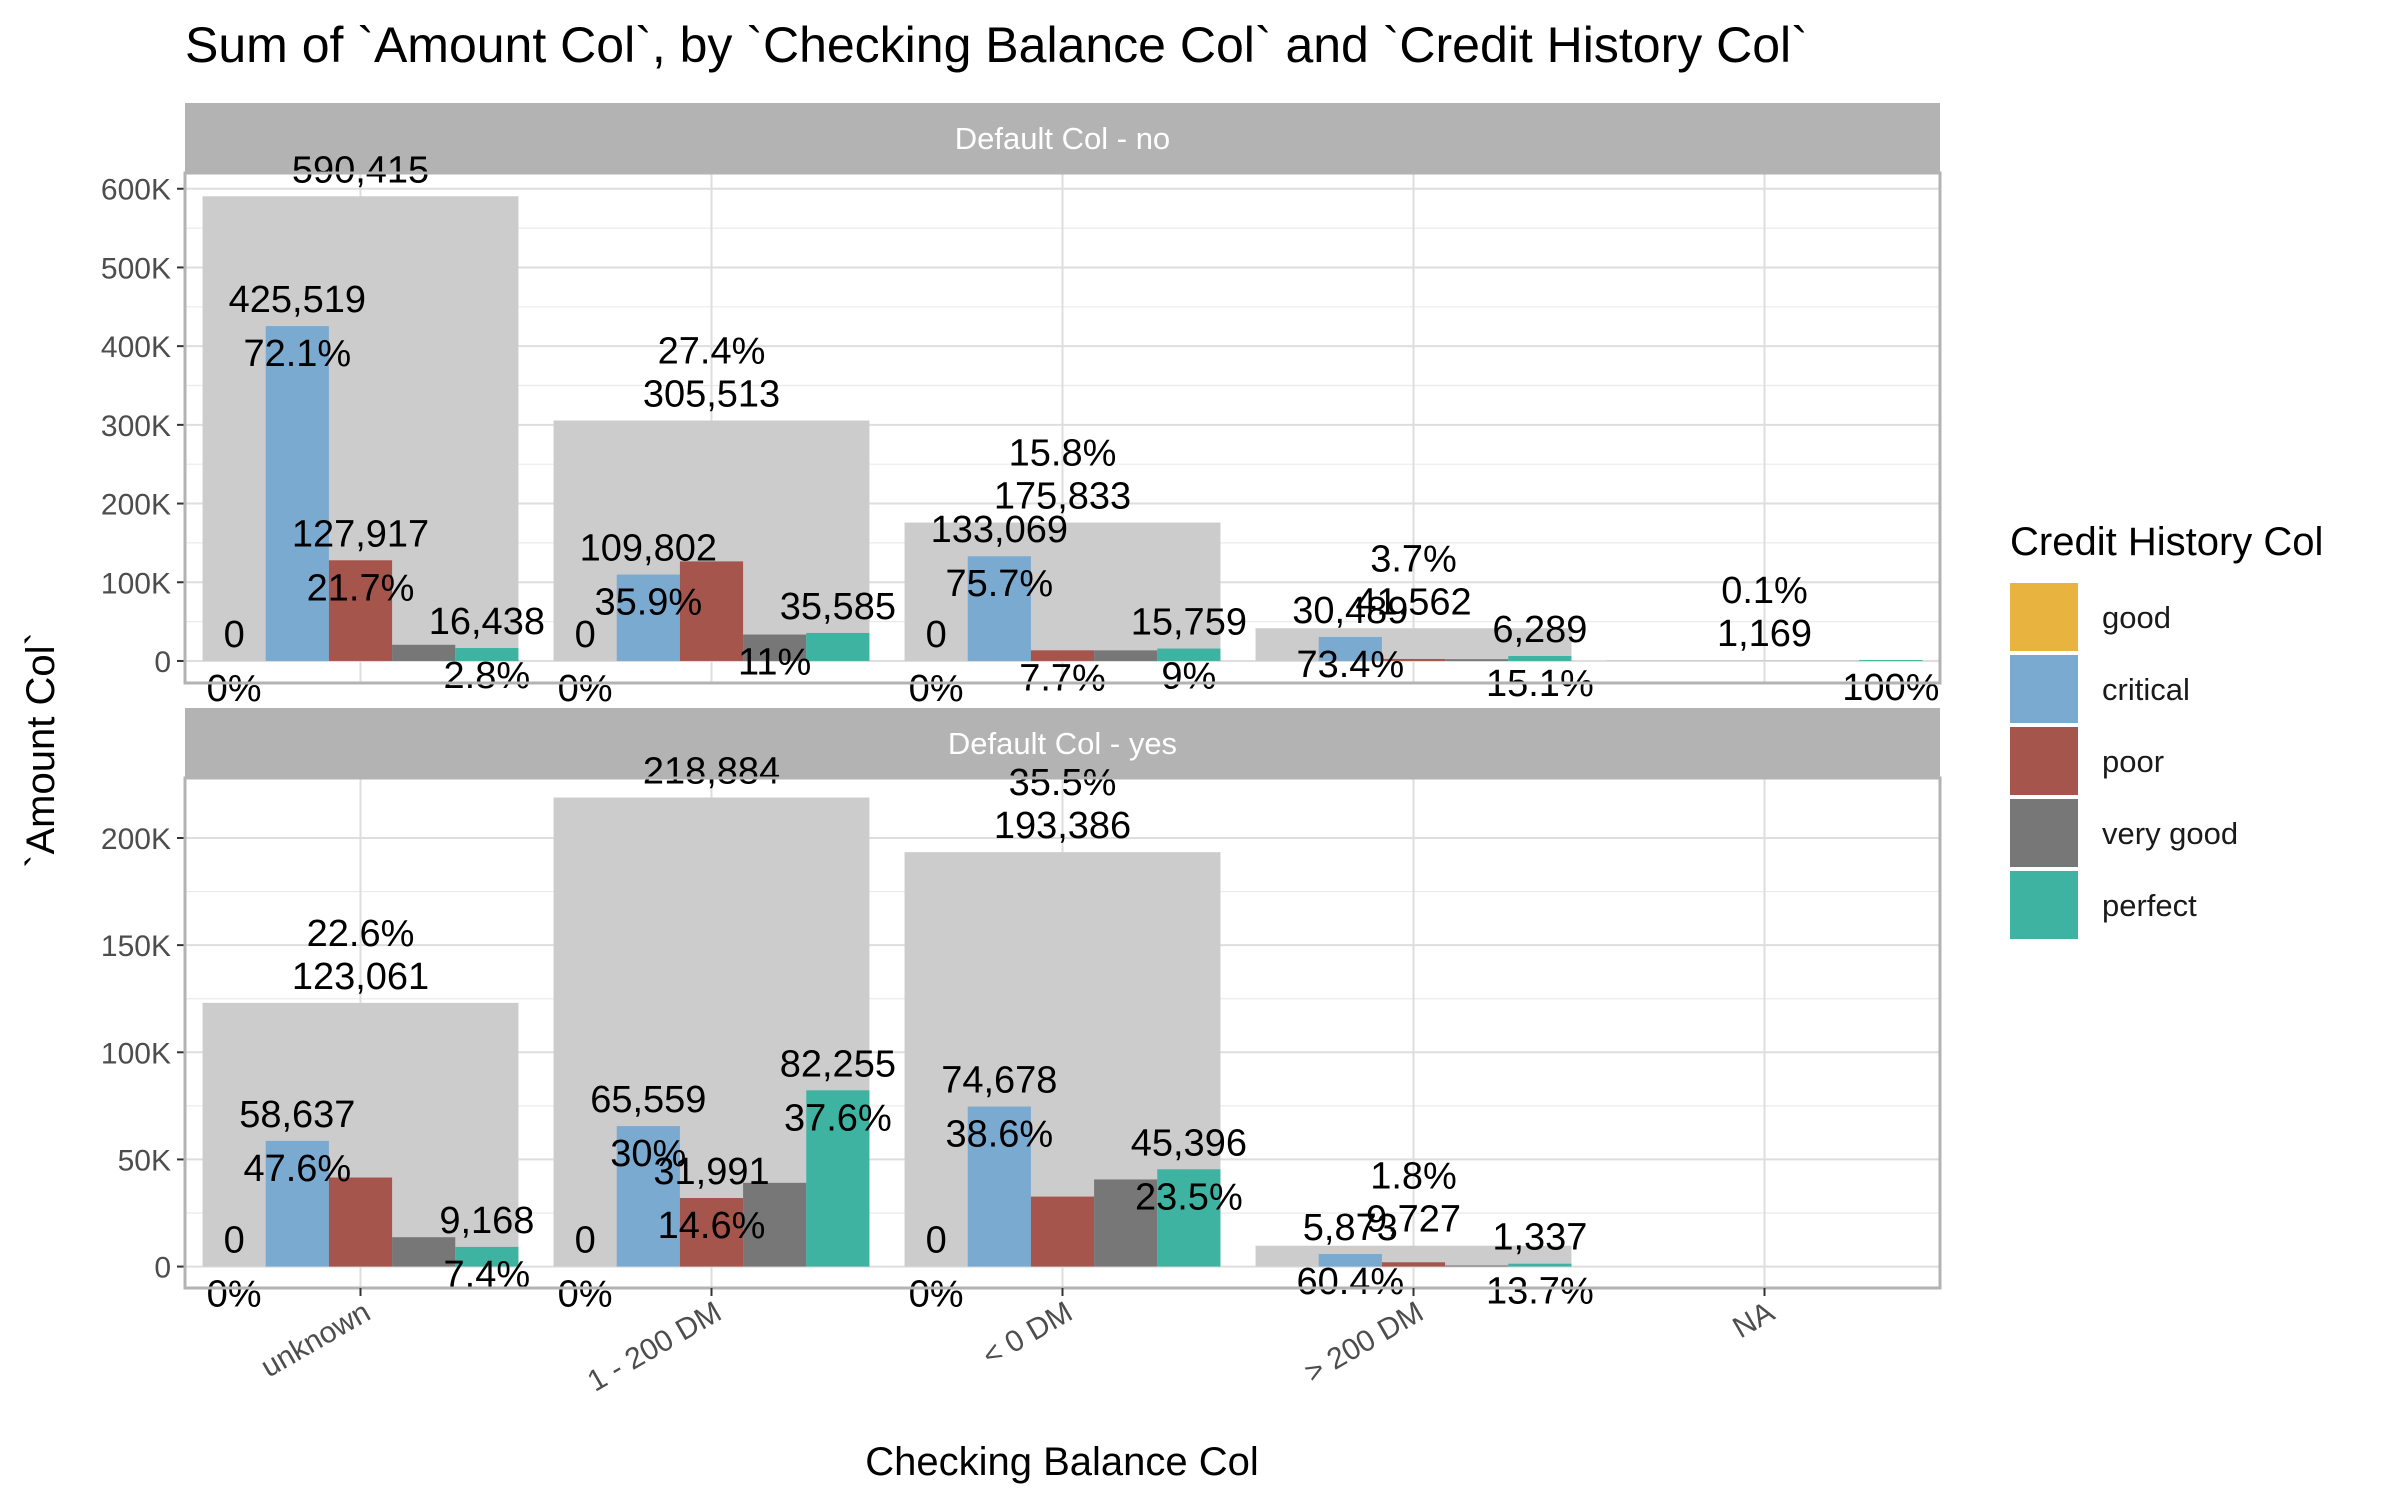 This screenshot has height=1500, width=2400. I want to click on bar-percent-label: 14.6%, so click(712, 1226).